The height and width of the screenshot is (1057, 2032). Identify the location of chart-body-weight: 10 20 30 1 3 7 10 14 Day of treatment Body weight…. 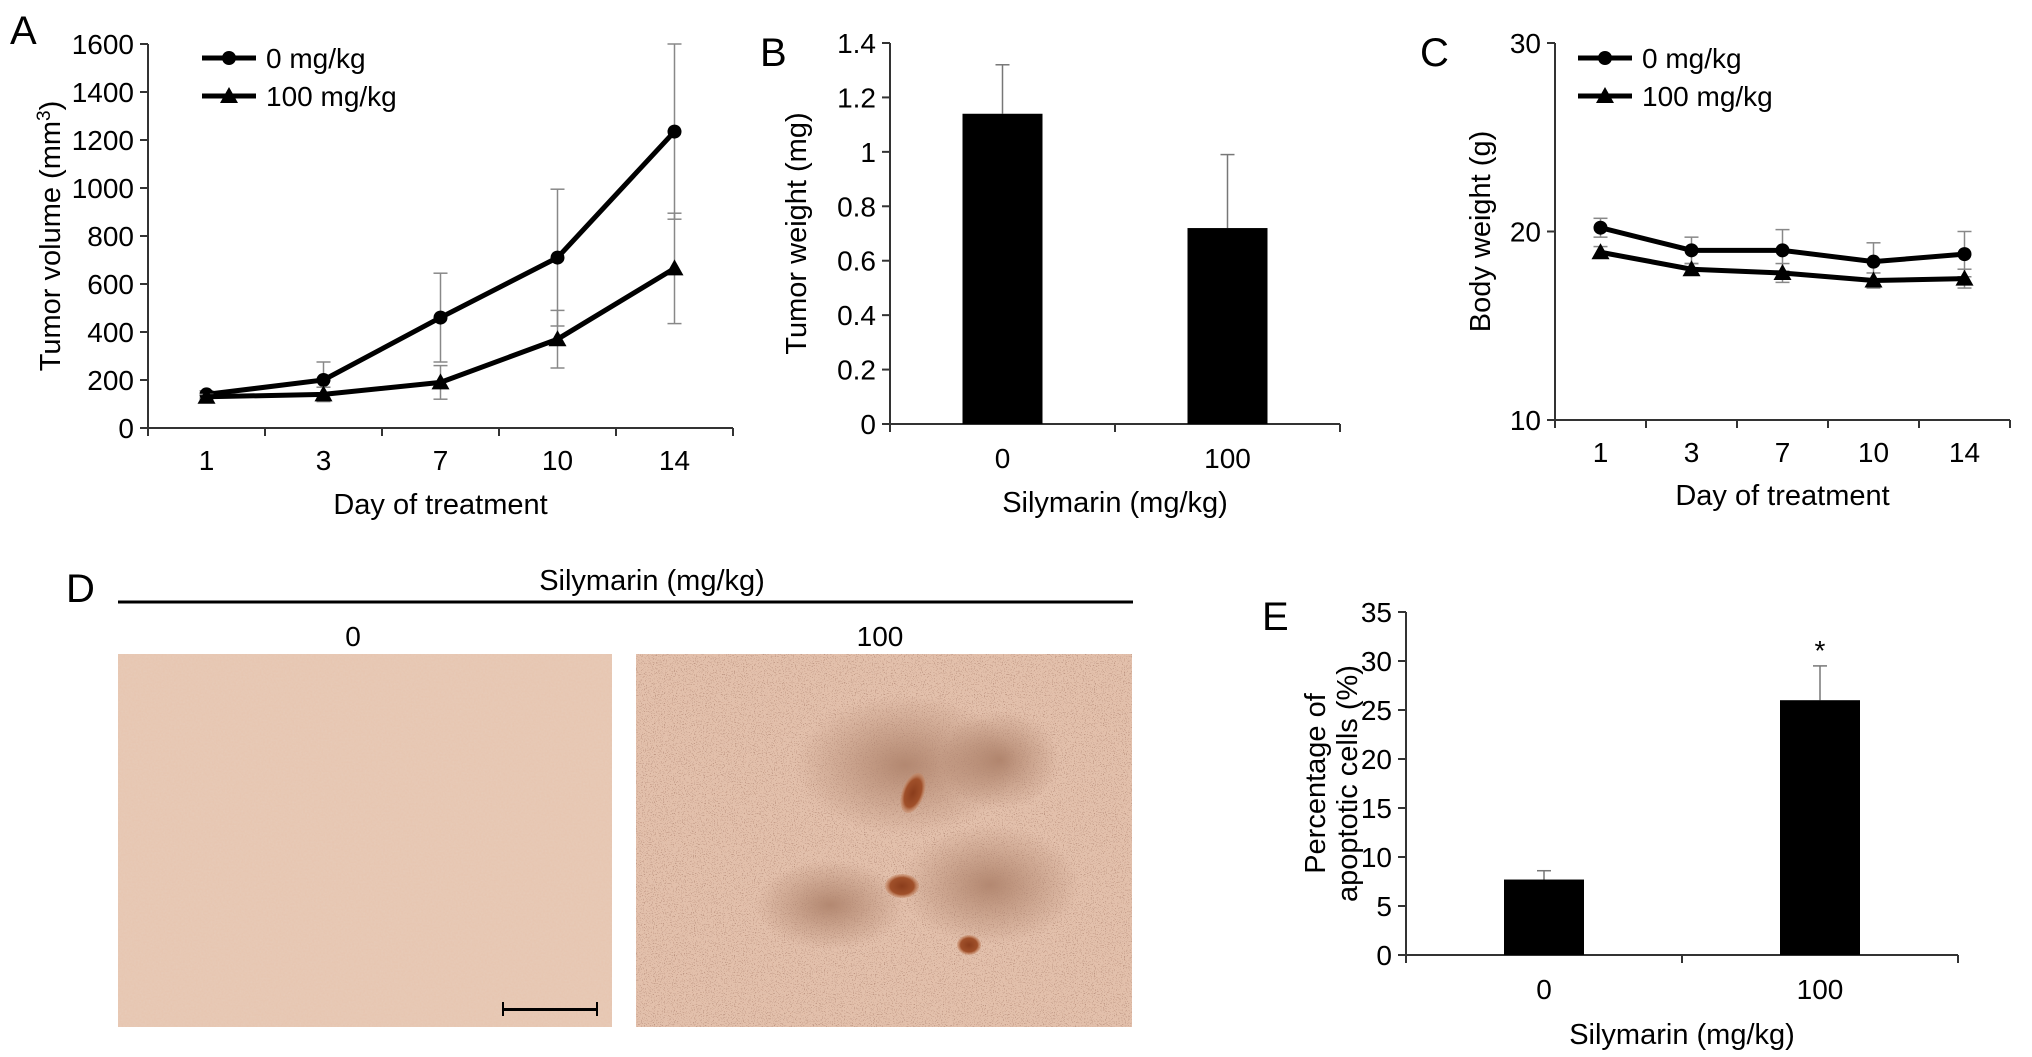
(1738, 270).